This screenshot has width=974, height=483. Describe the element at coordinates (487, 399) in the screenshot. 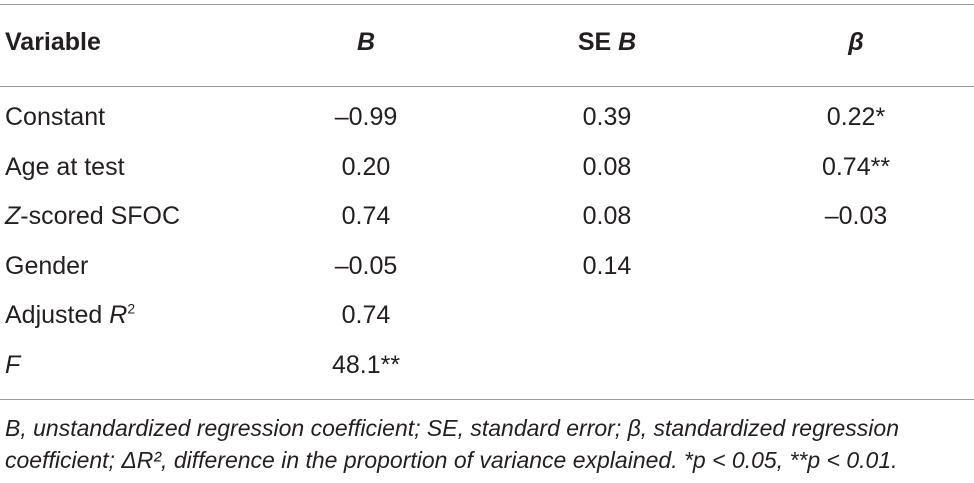

I see `bottom-rule` at that location.